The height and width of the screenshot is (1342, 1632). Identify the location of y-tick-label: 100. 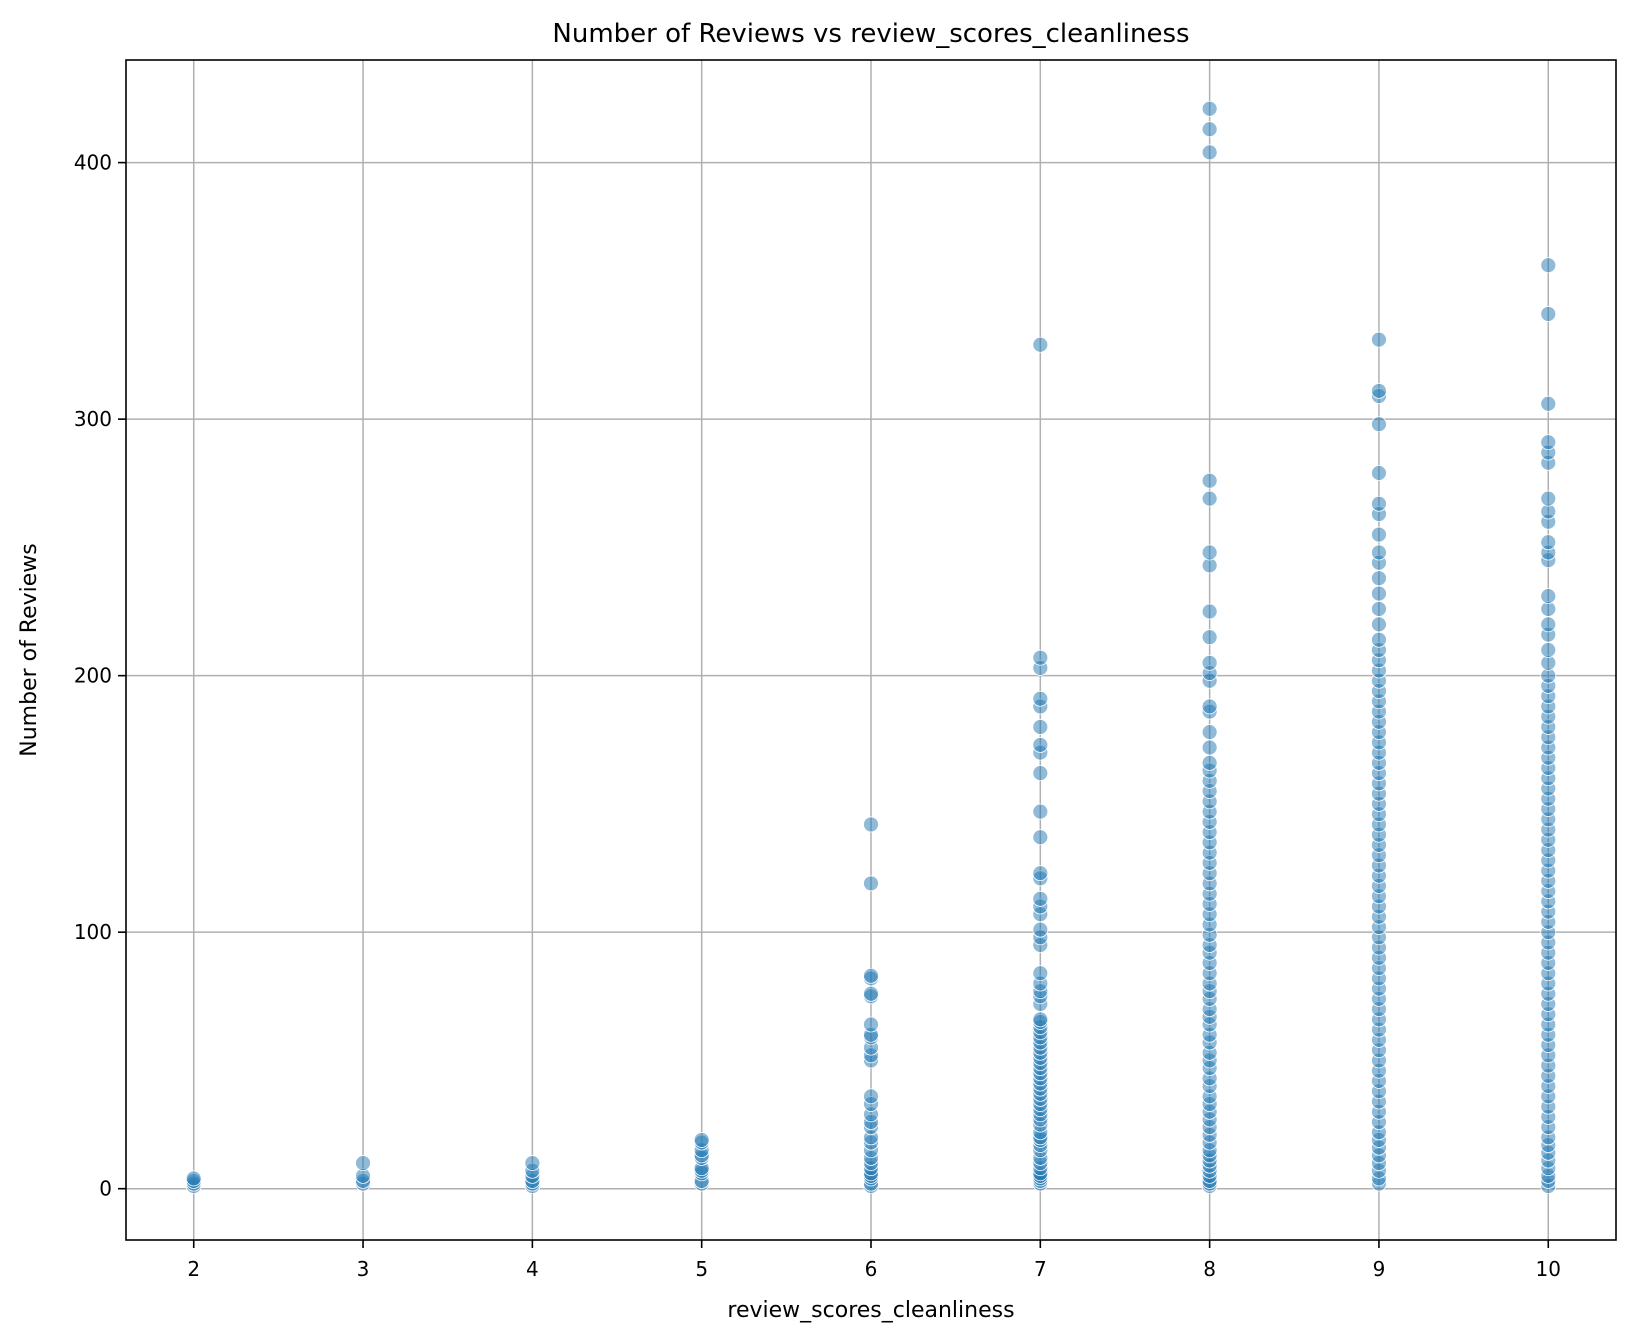
(93, 932).